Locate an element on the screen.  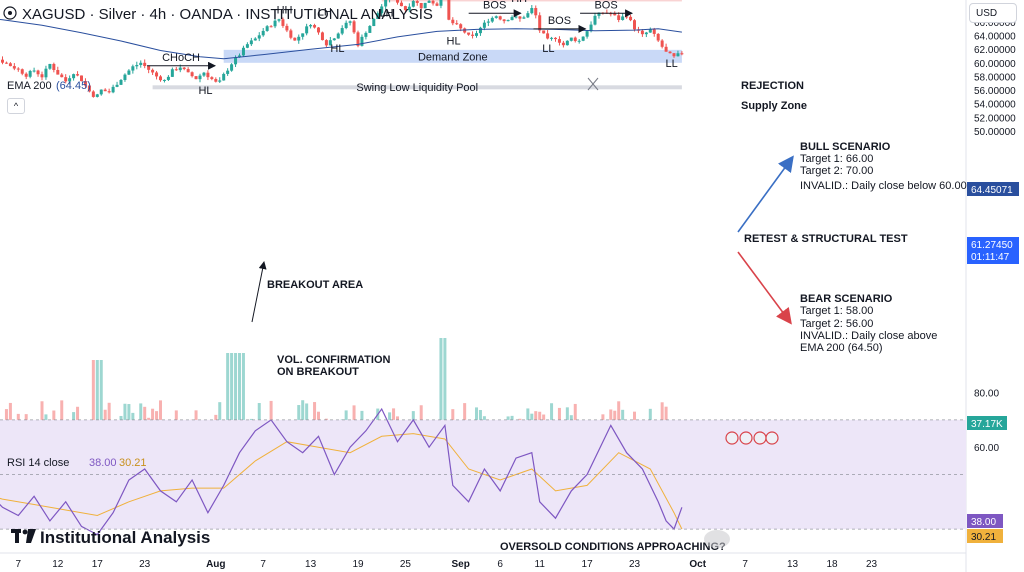
last-price-badge: 61.27450 01:11:47 is located at coordinates (993, 250).